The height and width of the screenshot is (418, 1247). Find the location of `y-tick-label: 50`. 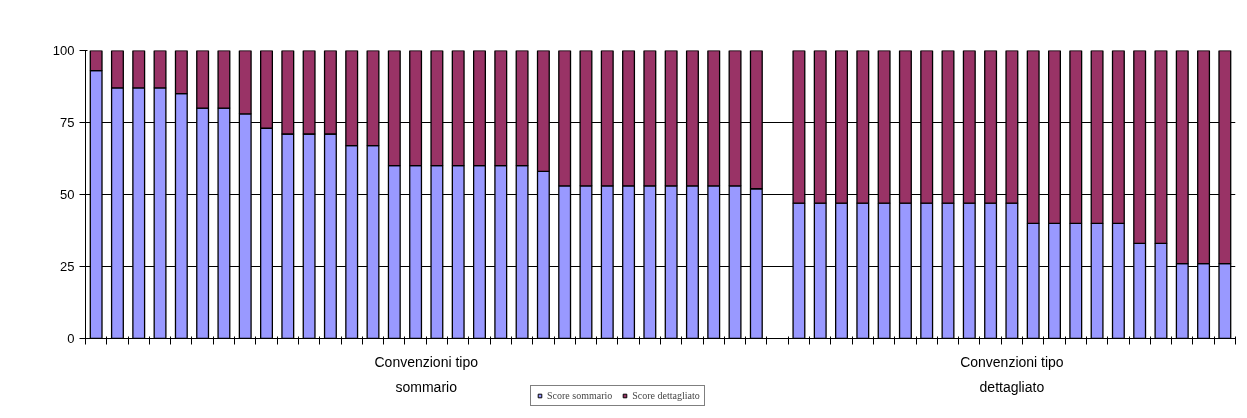

y-tick-label: 50 is located at coordinates (67, 194).